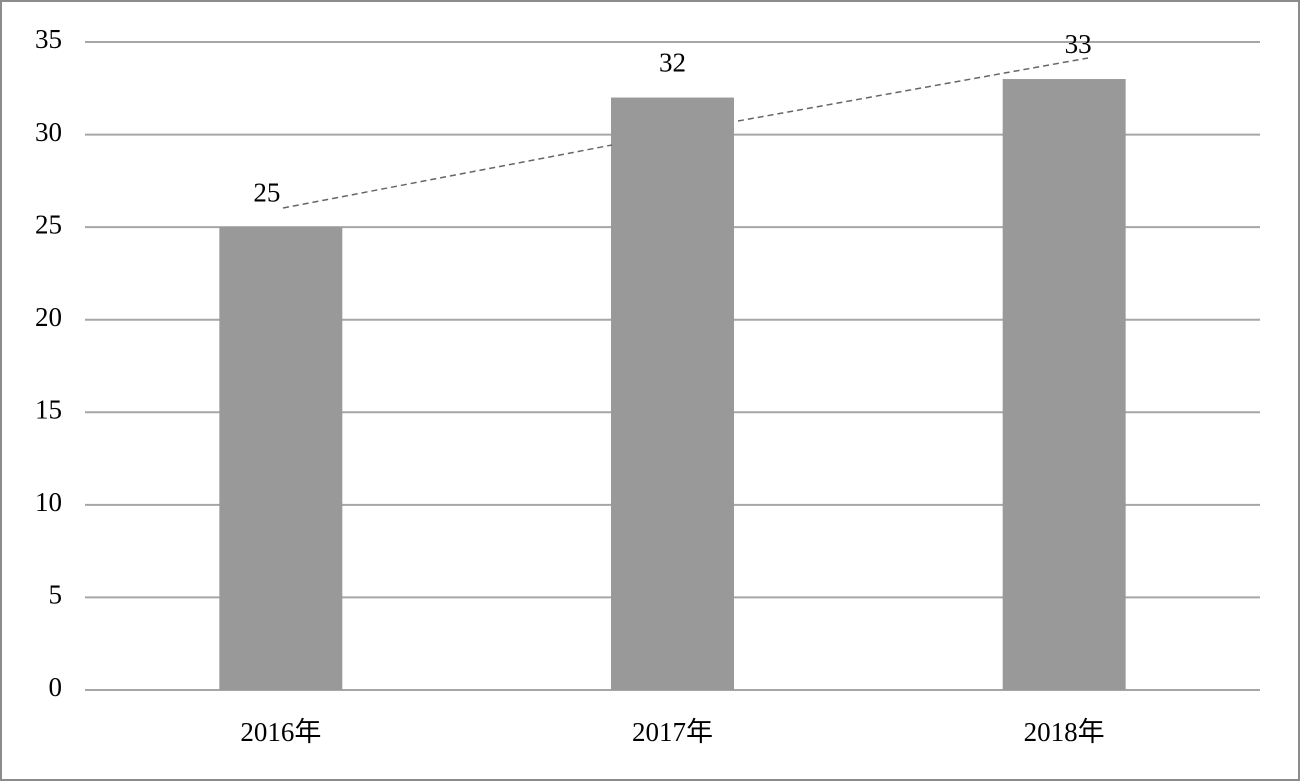 Image resolution: width=1301 pixels, height=782 pixels. Describe the element at coordinates (48, 224) in the screenshot. I see `y-tick-label: 25` at that location.